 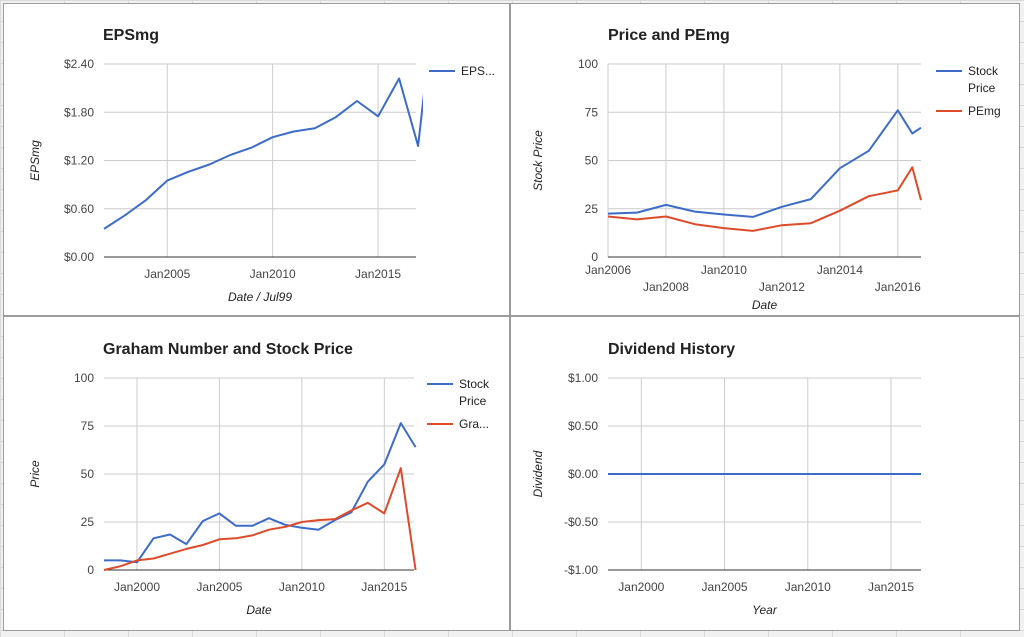 I want to click on chart-title: Dividend History, so click(x=671, y=349).